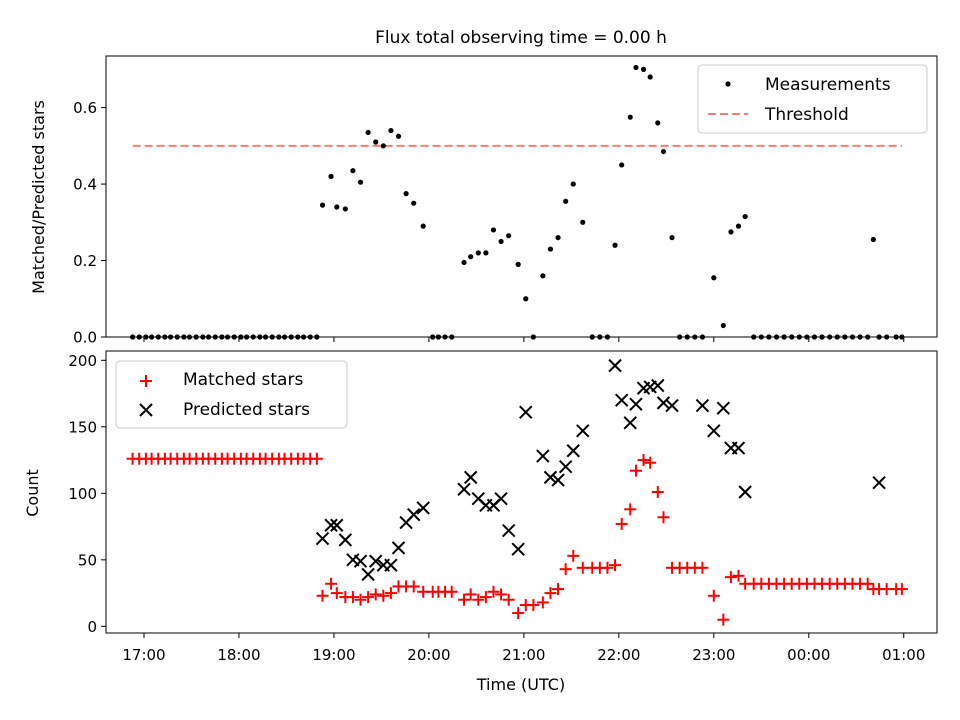 Image resolution: width=960 pixels, height=720 pixels. I want to click on bottom-y-axis-label: Count, so click(32, 493).